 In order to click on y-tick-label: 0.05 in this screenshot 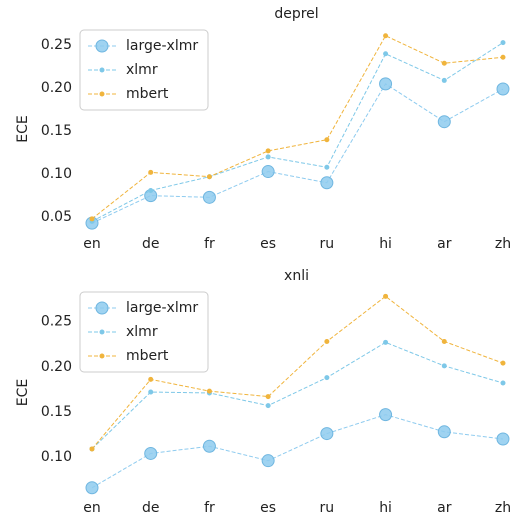, I will do `click(56, 217)`.